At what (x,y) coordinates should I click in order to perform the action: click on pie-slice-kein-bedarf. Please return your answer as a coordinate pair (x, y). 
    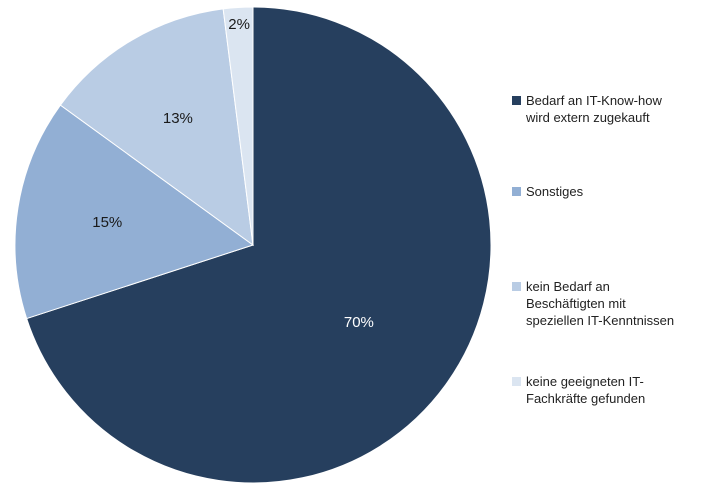
    Looking at the image, I should click on (156, 127).